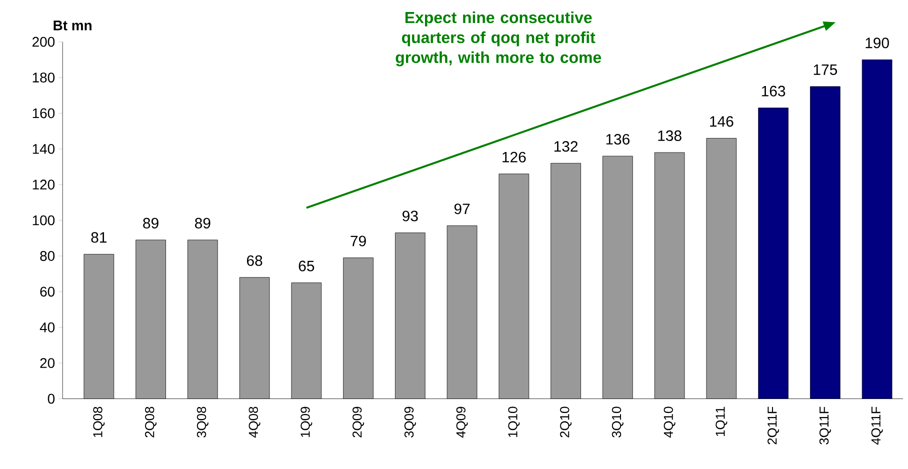 The image size is (908, 469). What do you see at coordinates (47, 363) in the screenshot?
I see `y-tick-label: 20` at bounding box center [47, 363].